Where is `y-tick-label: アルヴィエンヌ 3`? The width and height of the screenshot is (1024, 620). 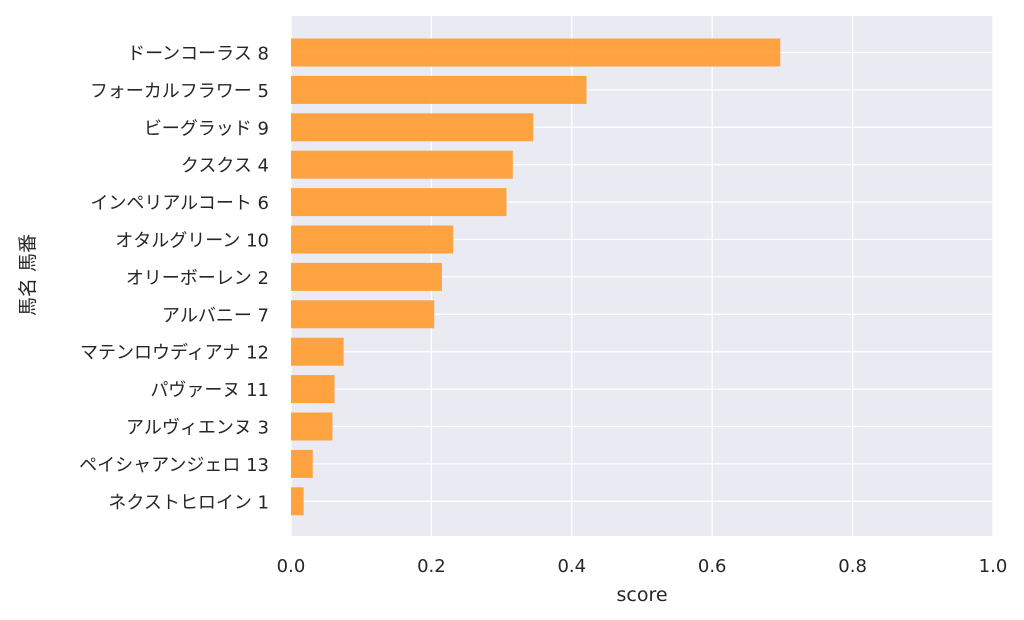 y-tick-label: アルヴィエンヌ 3 is located at coordinates (197, 428).